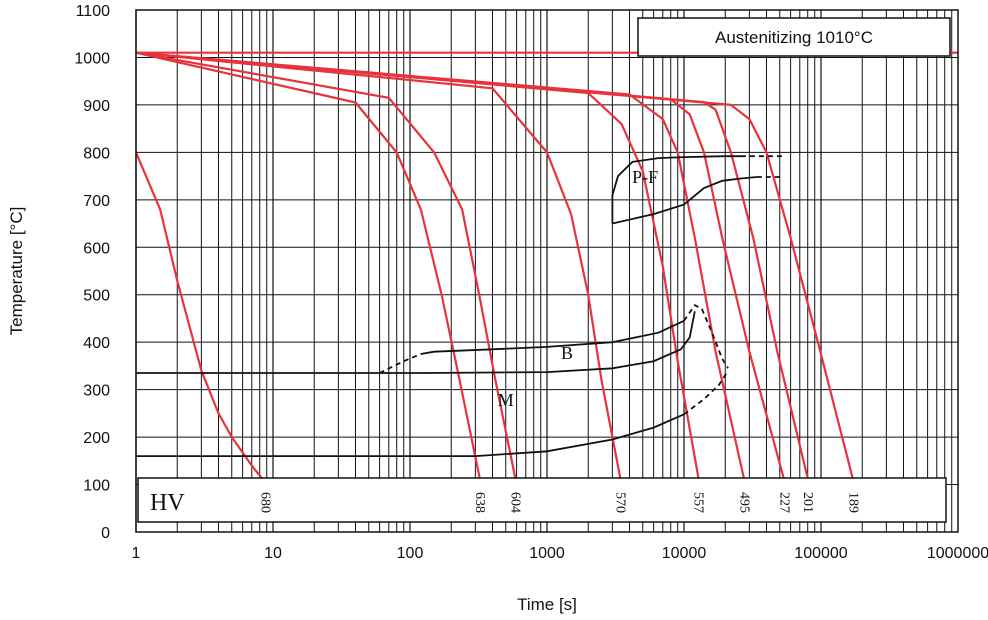  Describe the element at coordinates (167, 503) in the screenshot. I see `hardness-label: HV` at that location.